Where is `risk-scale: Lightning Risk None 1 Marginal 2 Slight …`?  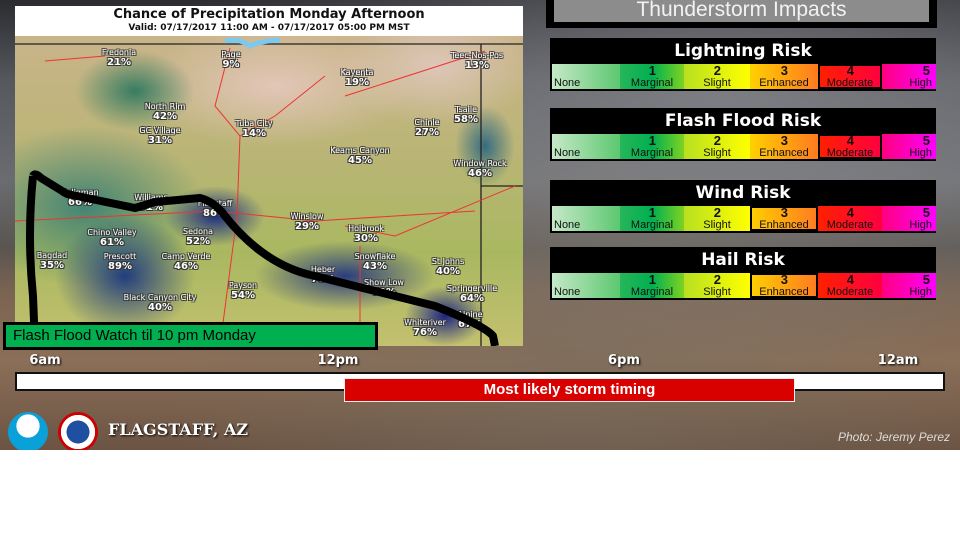 risk-scale: Lightning Risk None 1 Marginal 2 Slight … is located at coordinates (743, 64).